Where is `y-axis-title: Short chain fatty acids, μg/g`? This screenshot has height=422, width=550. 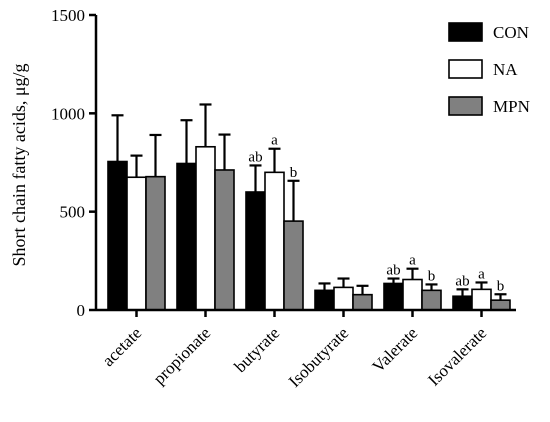
y-axis-title: Short chain fatty acids, μg/g is located at coordinates (19, 164).